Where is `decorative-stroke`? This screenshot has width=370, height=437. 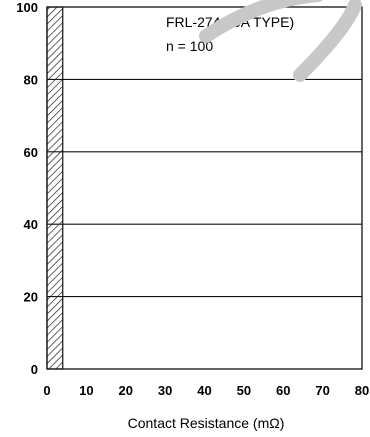
decorative-stroke is located at coordinates (327, 41).